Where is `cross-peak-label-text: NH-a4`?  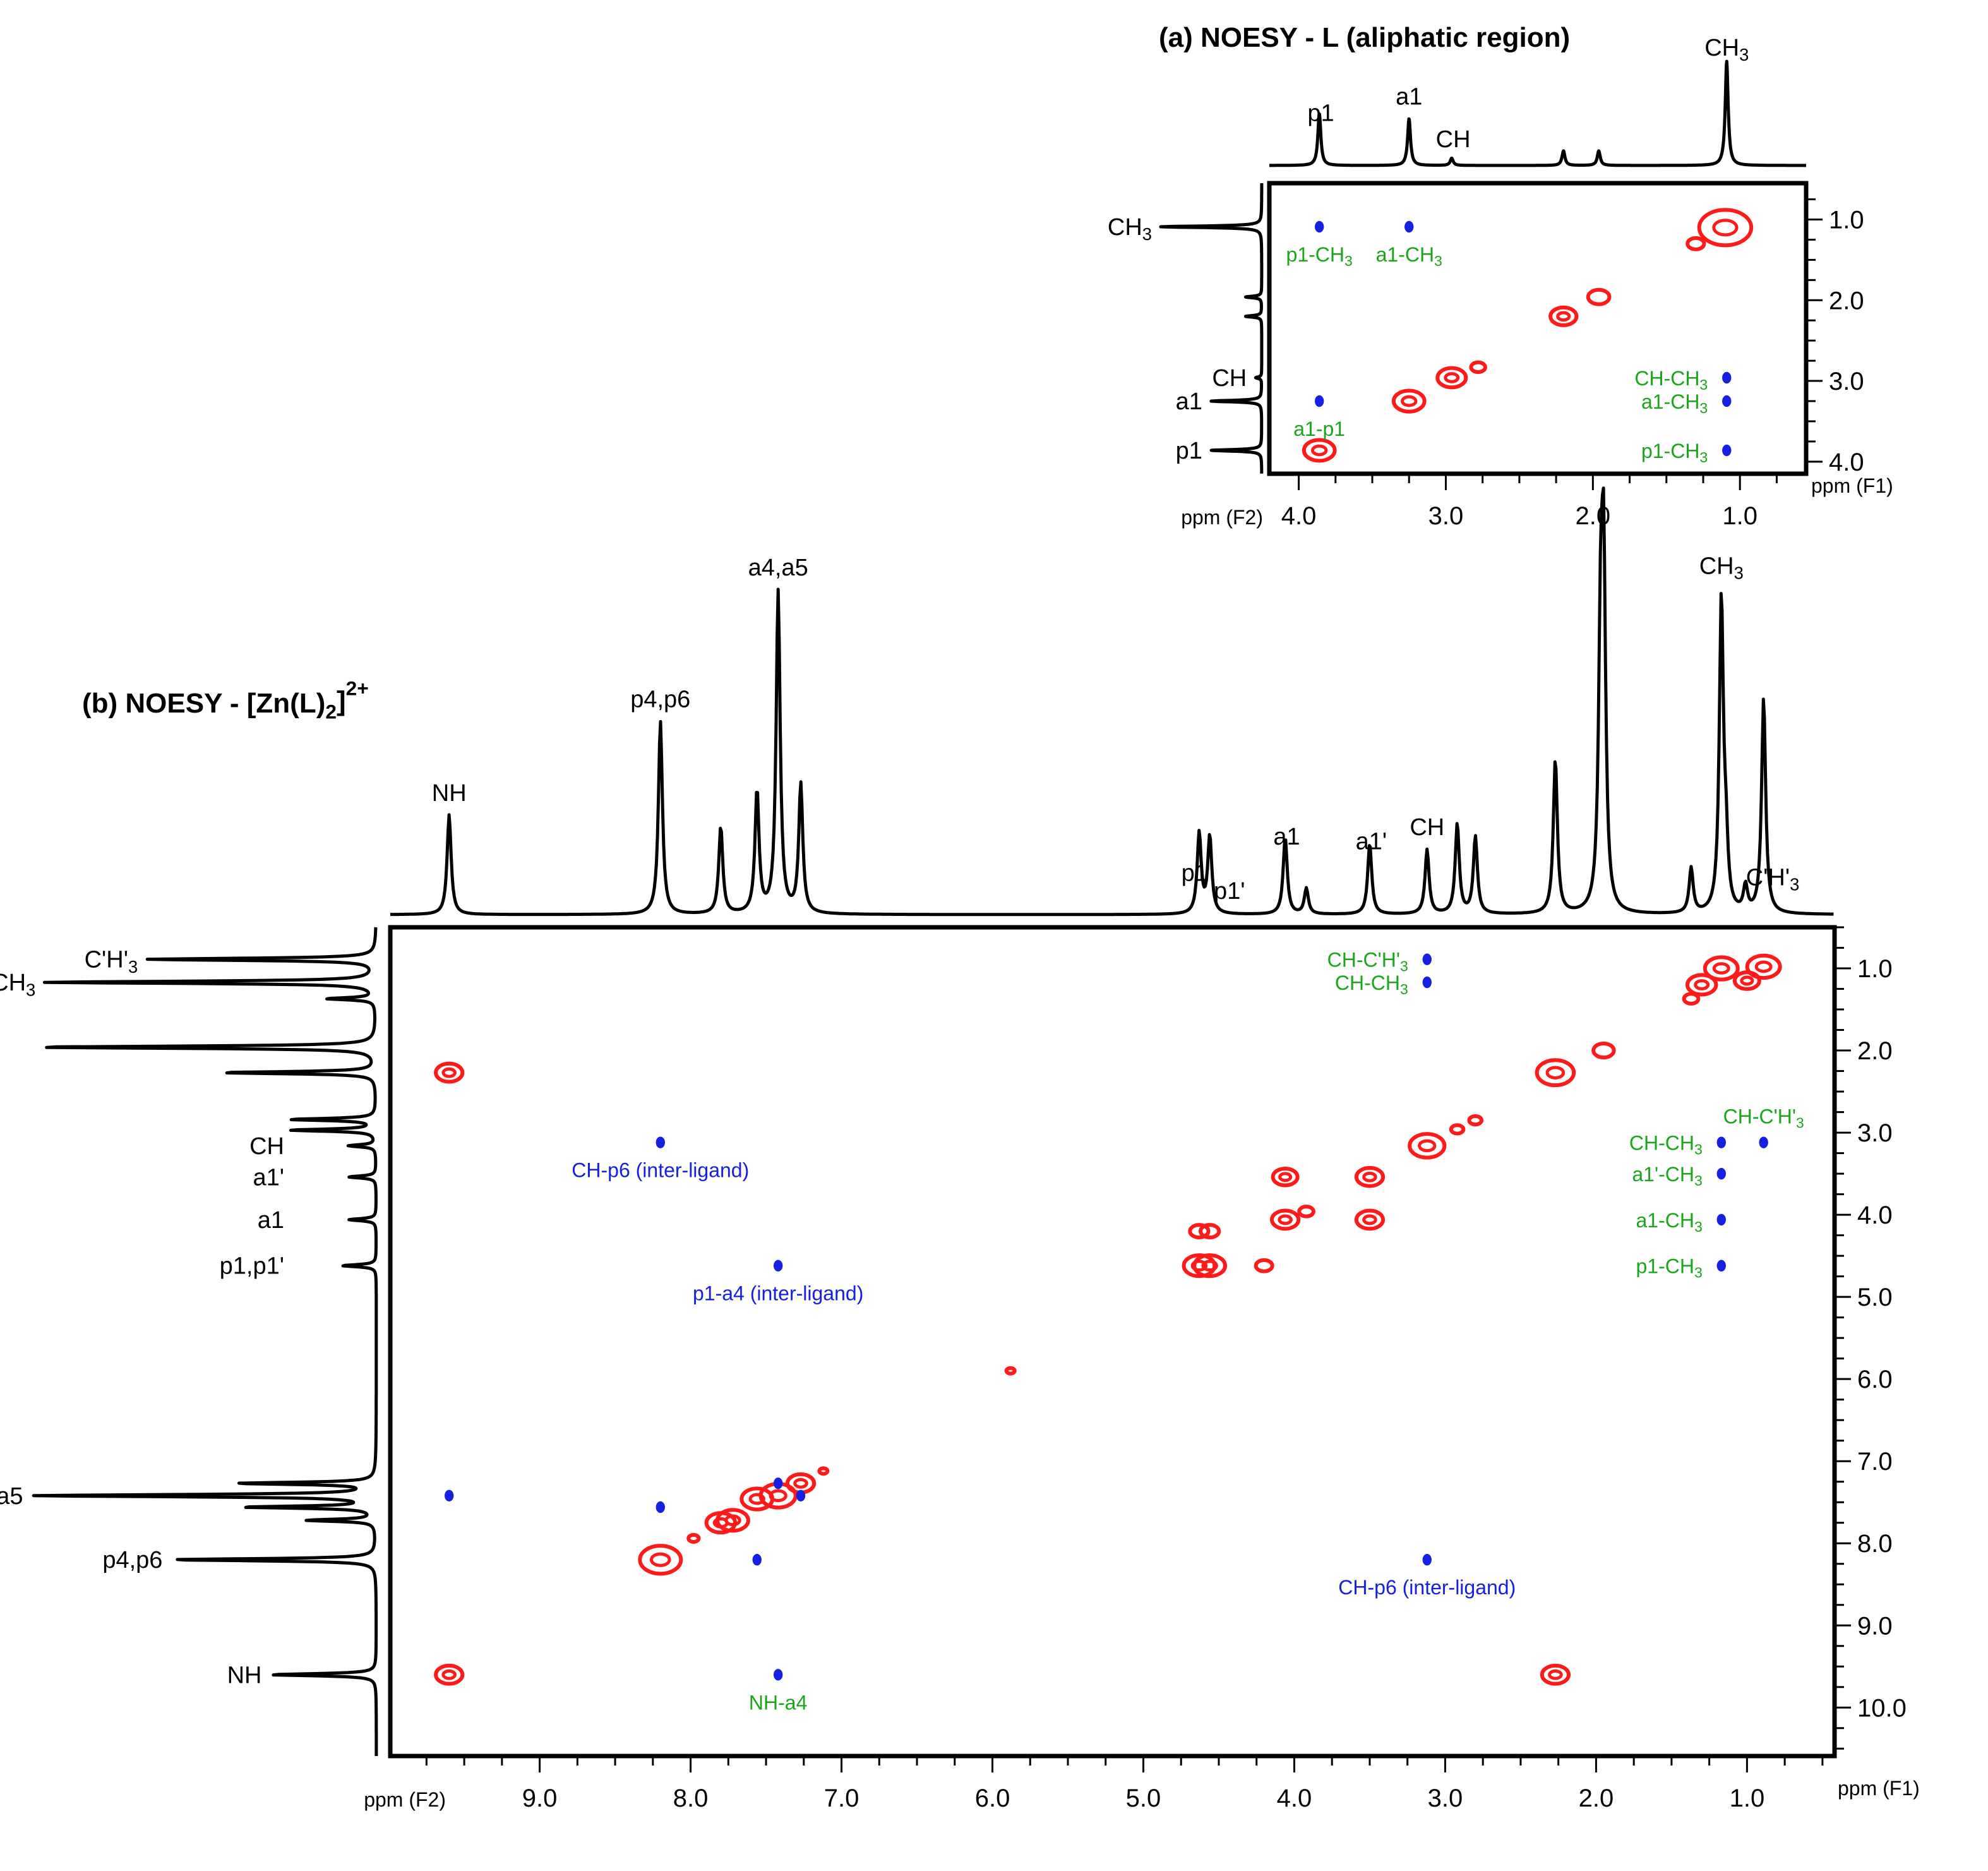
cross-peak-label-text: NH-a4 is located at coordinates (778, 1702).